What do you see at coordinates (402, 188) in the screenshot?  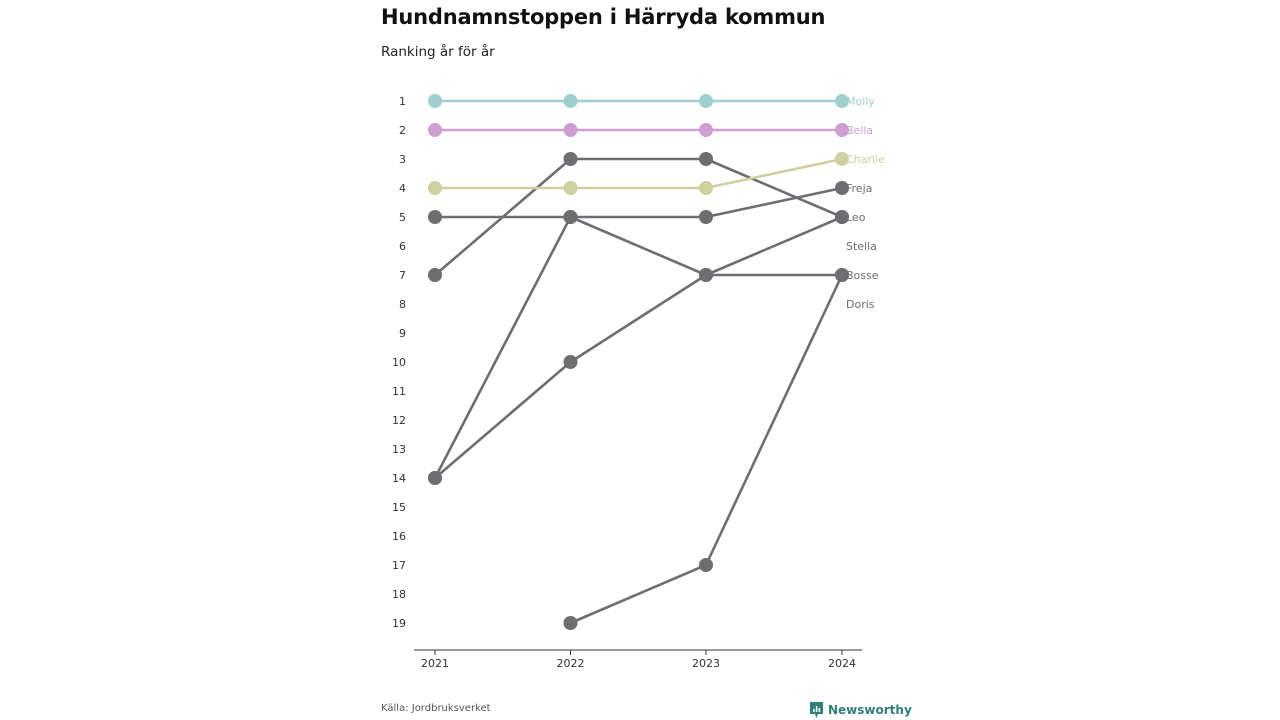 I see `y-tick-label: 4` at bounding box center [402, 188].